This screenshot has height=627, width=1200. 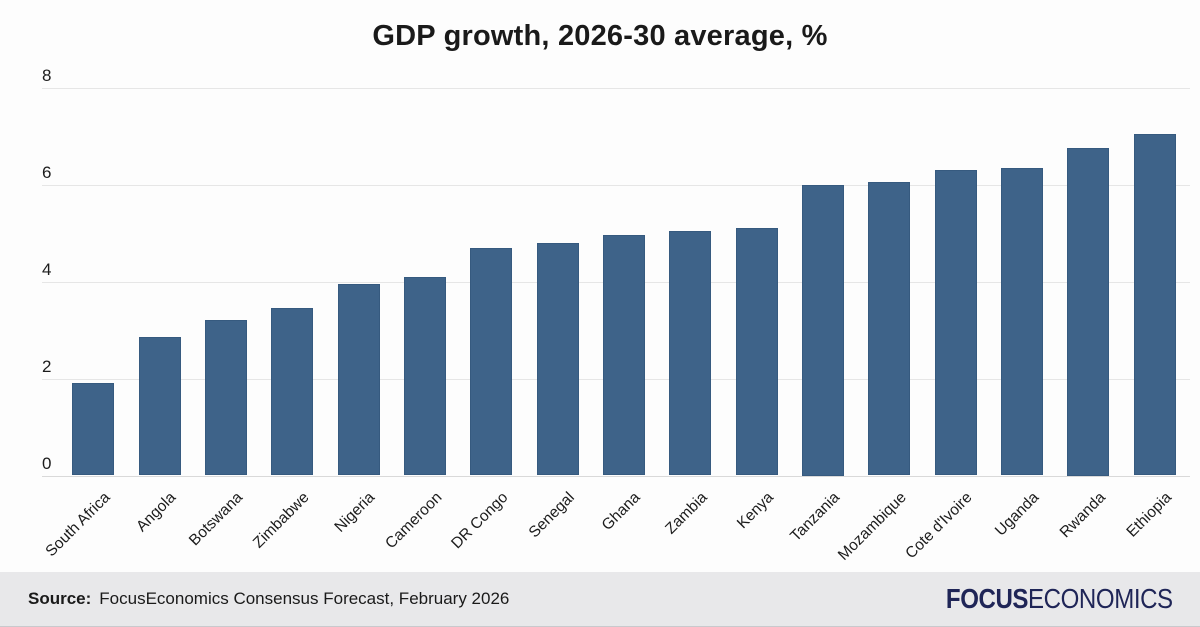 I want to click on x-axis-label: Mozambique, so click(x=872, y=526).